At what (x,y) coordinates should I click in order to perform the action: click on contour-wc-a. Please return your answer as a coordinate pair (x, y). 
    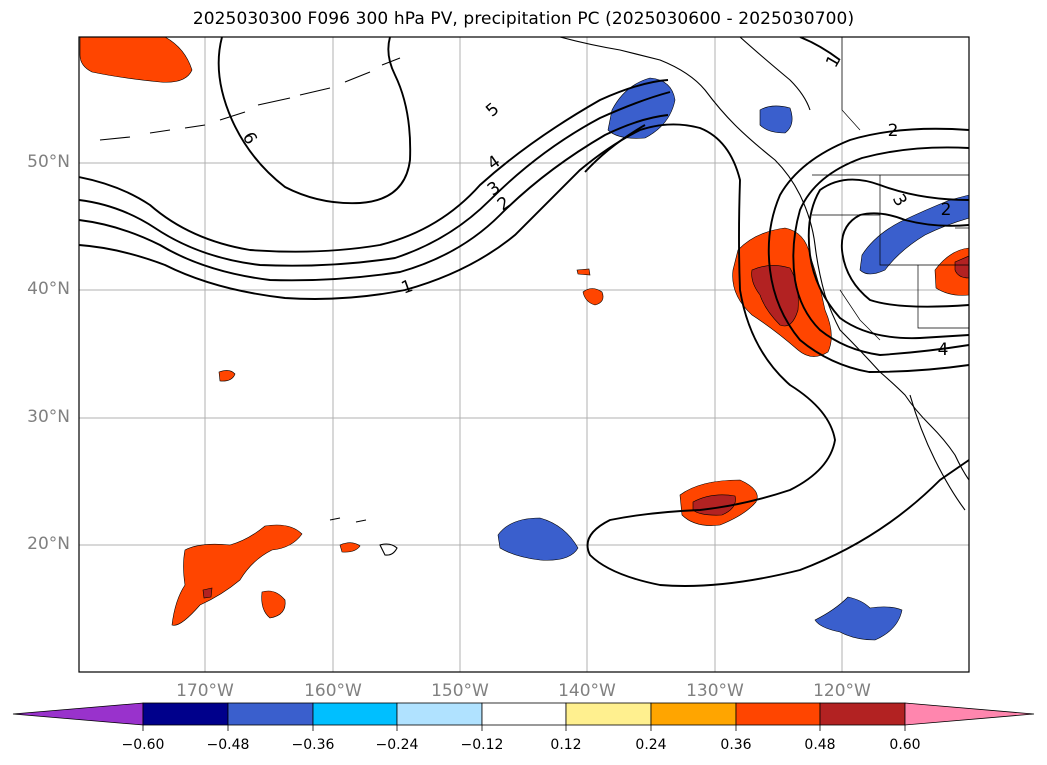
    Looking at the image, I should click on (868, 250).